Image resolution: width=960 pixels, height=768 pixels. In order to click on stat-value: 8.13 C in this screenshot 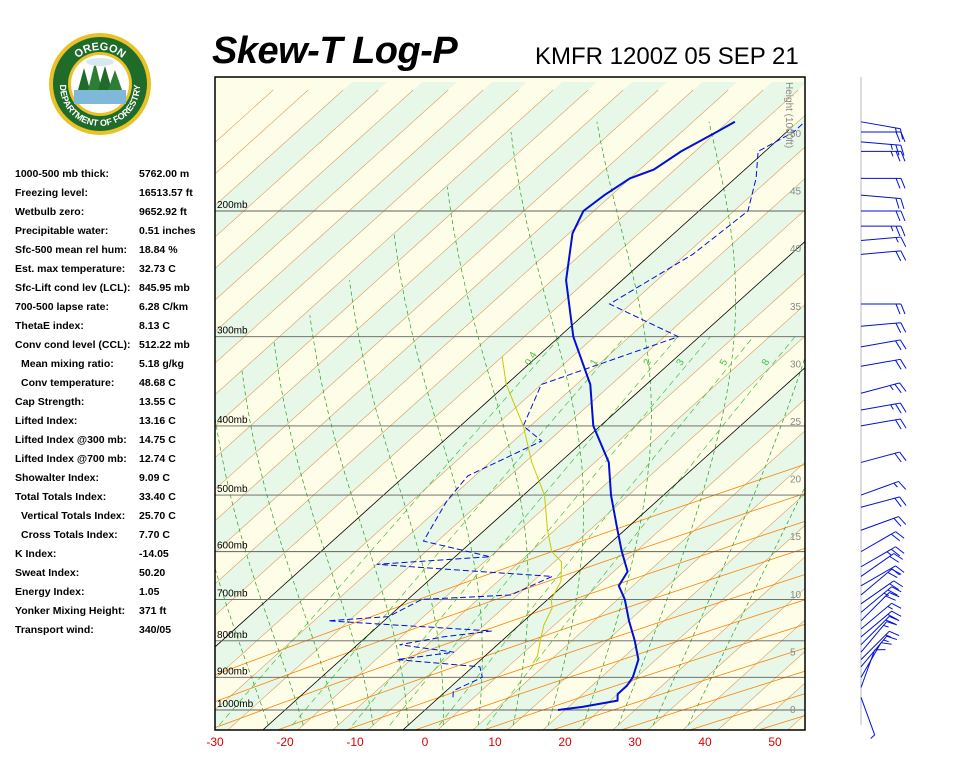, I will do `click(154, 326)`.